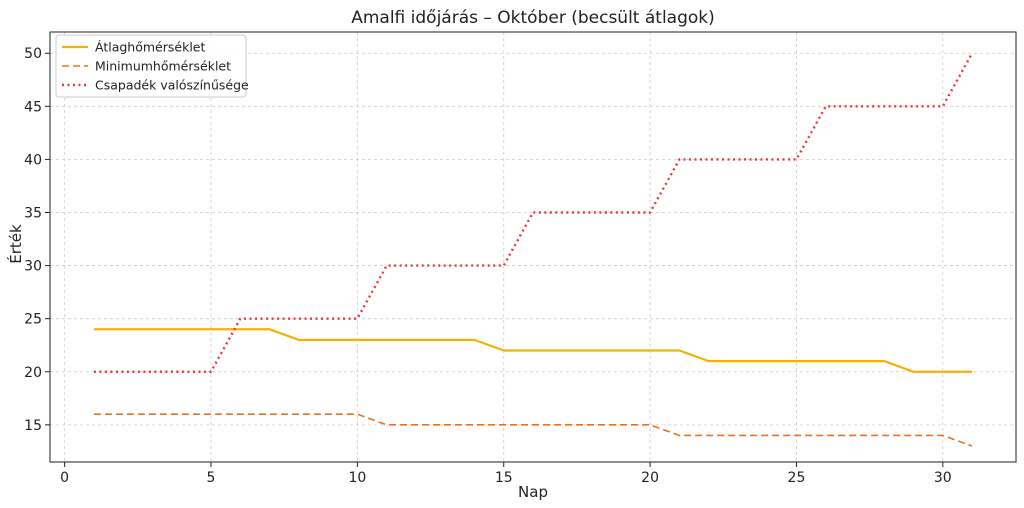 This screenshot has height=508, width=1024. Describe the element at coordinates (797, 478) in the screenshot. I see `x-tick-label: 25` at that location.